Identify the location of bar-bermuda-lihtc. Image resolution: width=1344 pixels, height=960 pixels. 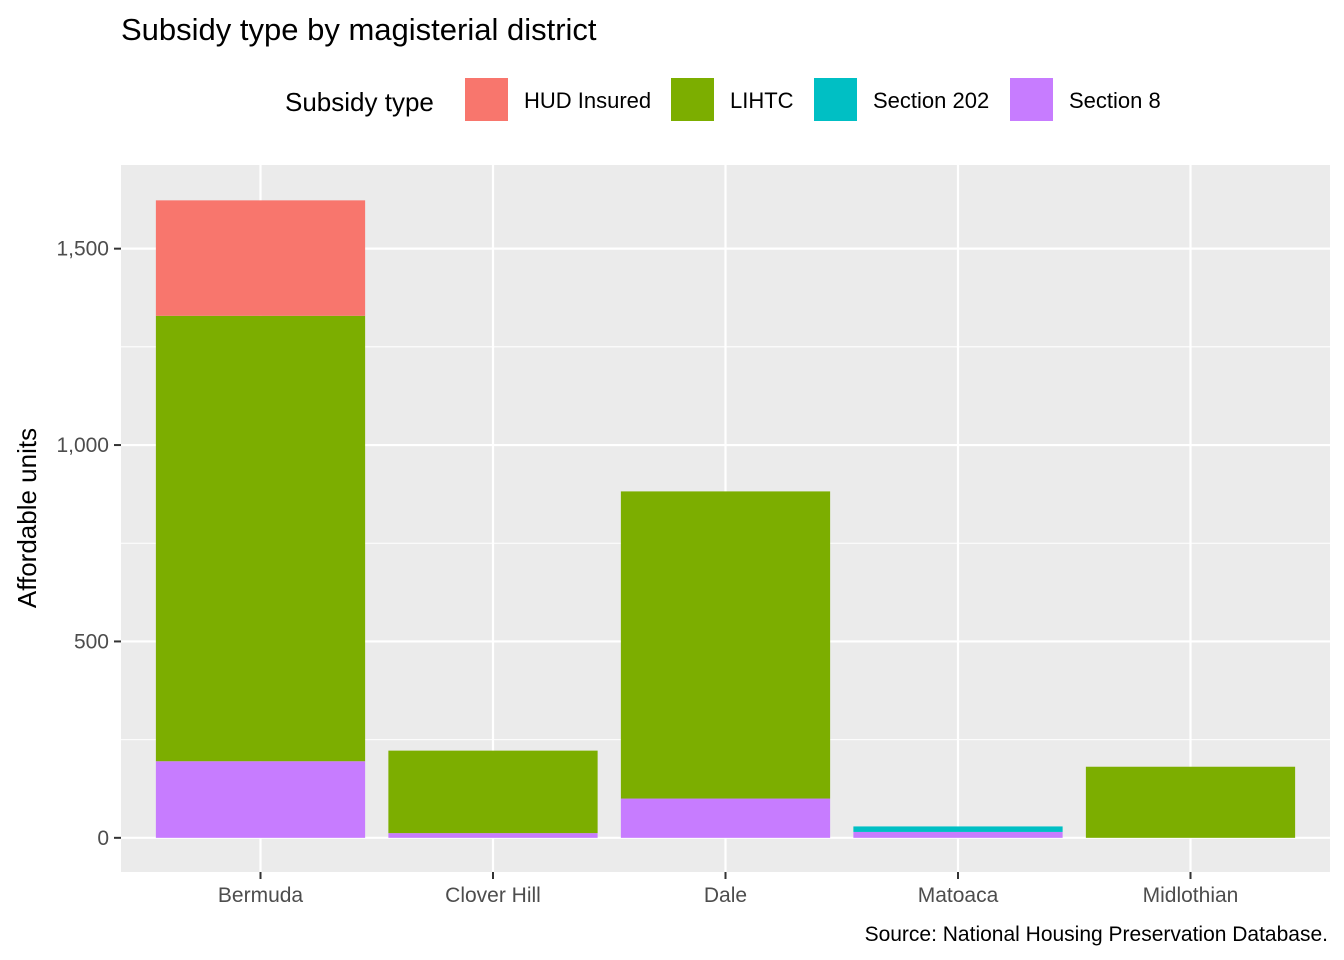
(260, 538).